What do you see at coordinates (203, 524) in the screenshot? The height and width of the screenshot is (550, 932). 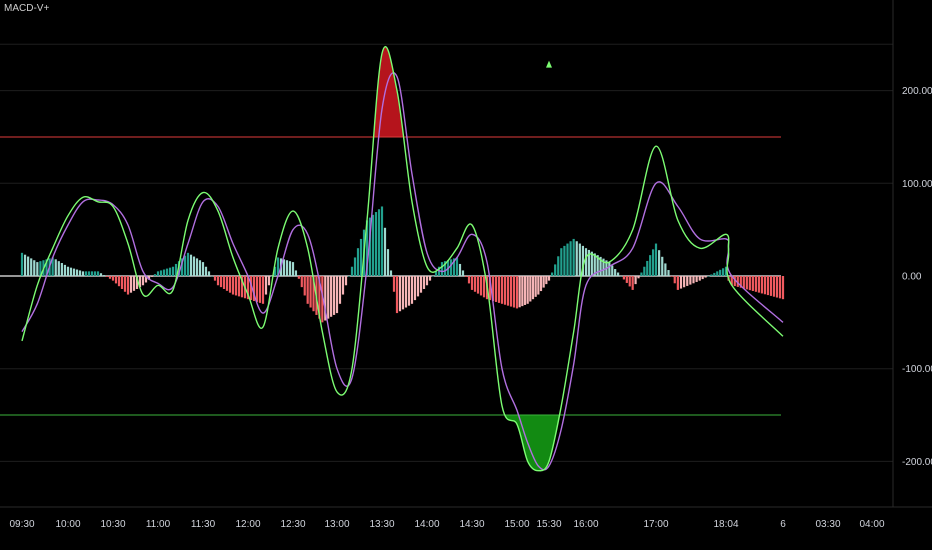 I see `x-tick-label: 11:30` at bounding box center [203, 524].